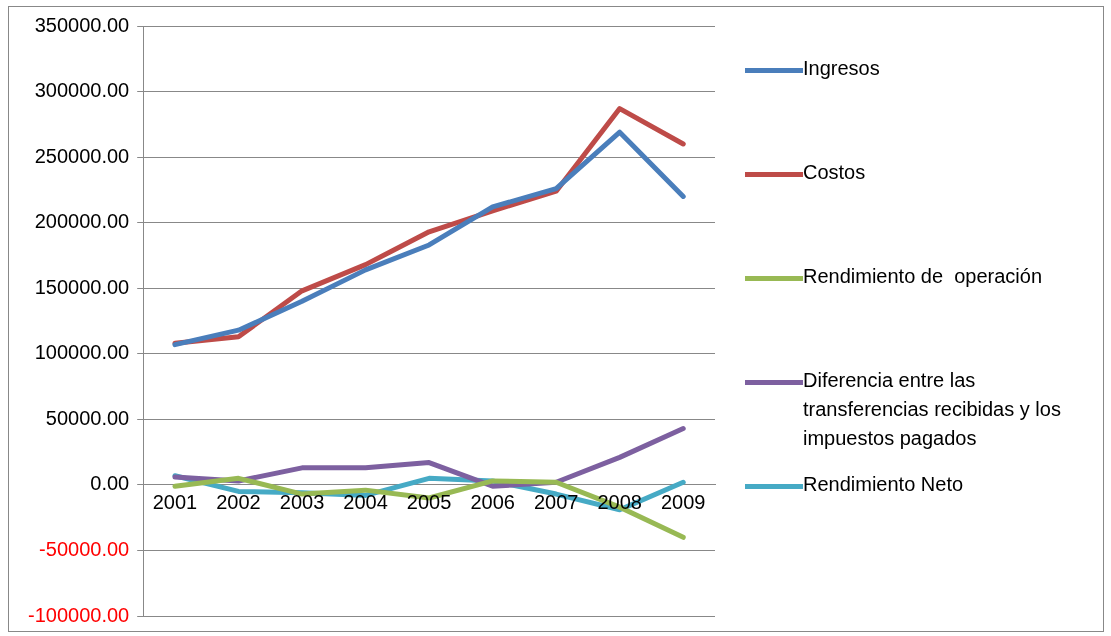 The image size is (1111, 636). I want to click on y-tick-label: 250000.00, so click(82, 155).